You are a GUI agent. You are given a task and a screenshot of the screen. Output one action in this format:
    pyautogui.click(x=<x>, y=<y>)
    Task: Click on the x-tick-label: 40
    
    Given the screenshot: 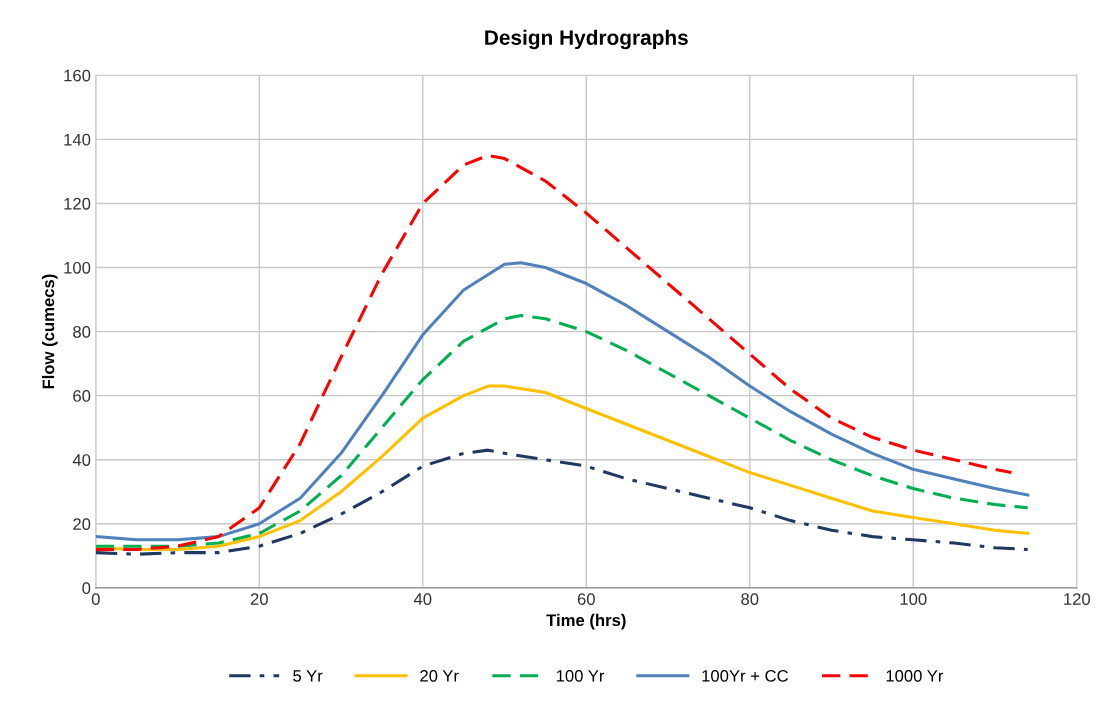 What is the action you would take?
    pyautogui.click(x=422, y=599)
    